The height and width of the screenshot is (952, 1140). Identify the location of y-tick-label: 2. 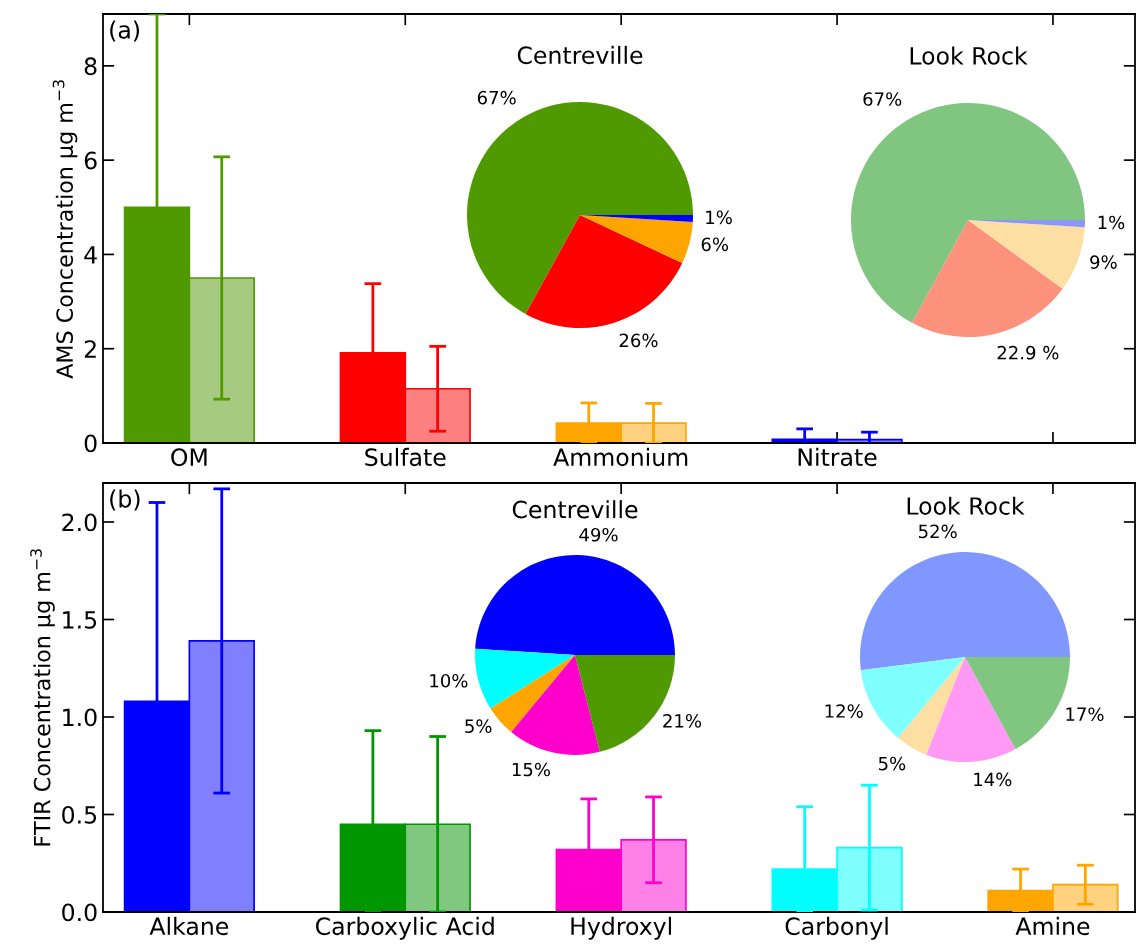
(90, 349).